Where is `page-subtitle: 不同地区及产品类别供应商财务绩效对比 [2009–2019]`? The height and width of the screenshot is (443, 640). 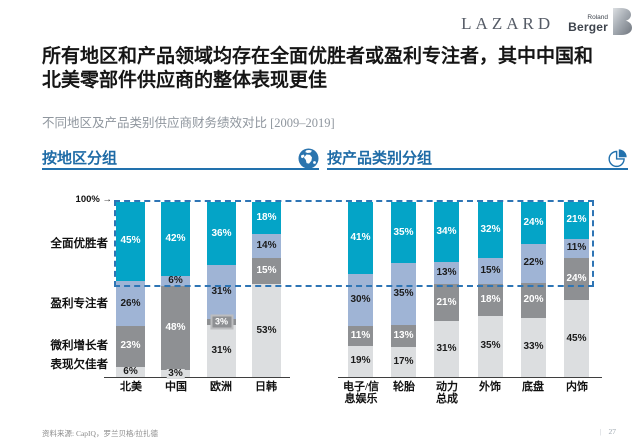
page-subtitle: 不同地区及产品类别供应商财务绩效对比 [2009–2019] is located at coordinates (188, 123).